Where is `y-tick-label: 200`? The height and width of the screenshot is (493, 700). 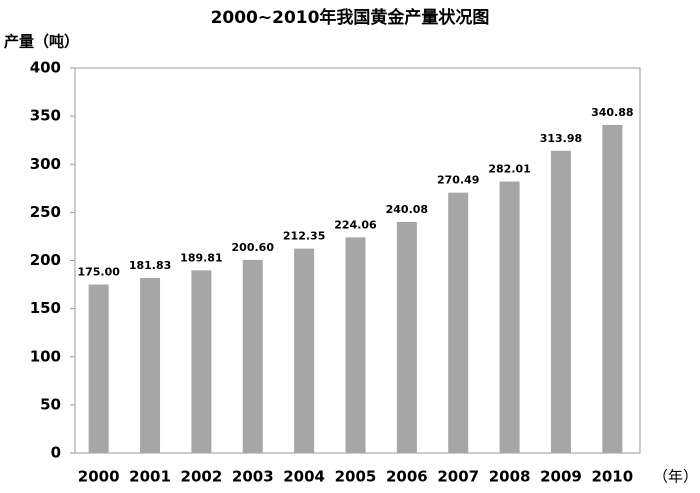 y-tick-label: 200 is located at coordinates (45, 260).